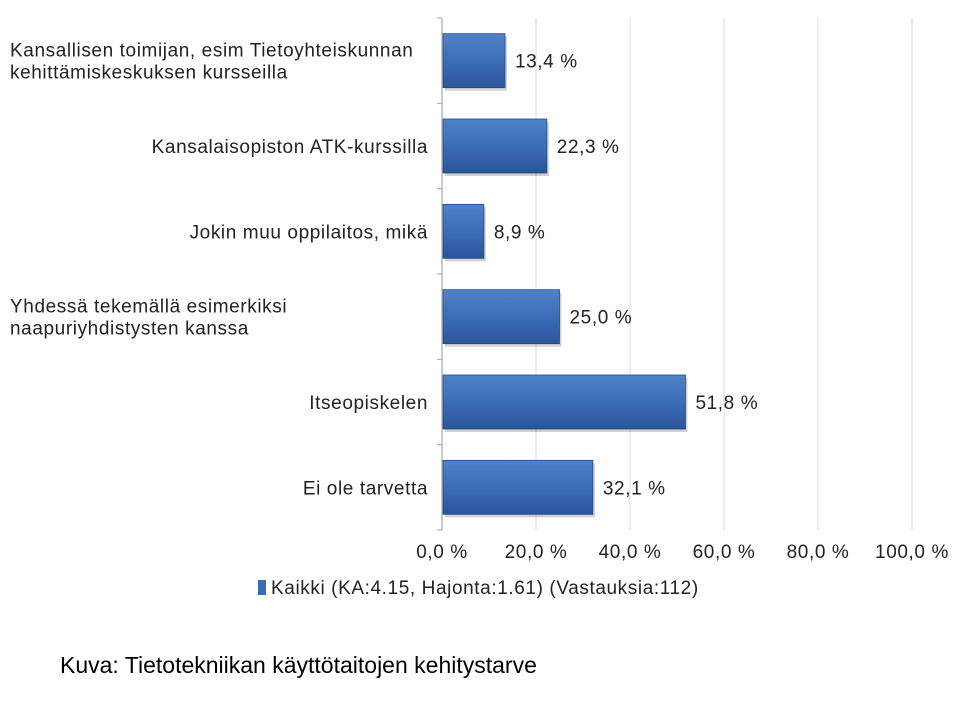 Image resolution: width=960 pixels, height=720 pixels. I want to click on x-tick-label: 0,0 %, so click(442, 552).